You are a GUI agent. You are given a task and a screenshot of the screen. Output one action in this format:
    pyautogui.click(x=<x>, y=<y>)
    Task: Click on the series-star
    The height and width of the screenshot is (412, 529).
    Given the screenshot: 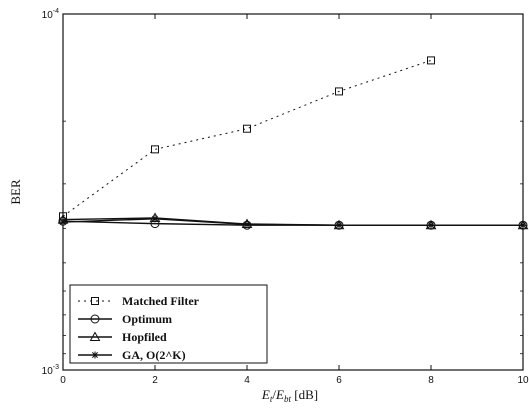 What is the action you would take?
    pyautogui.click(x=293, y=222)
    